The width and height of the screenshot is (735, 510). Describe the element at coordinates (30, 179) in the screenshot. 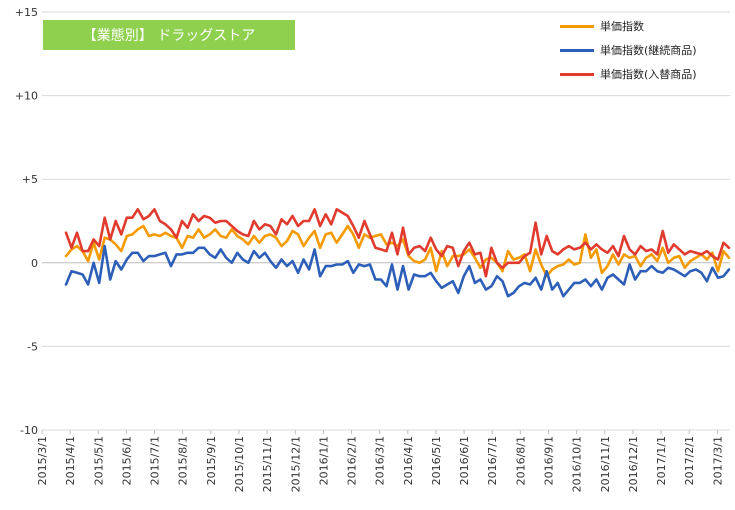

I see `y-tick-label: +5` at that location.